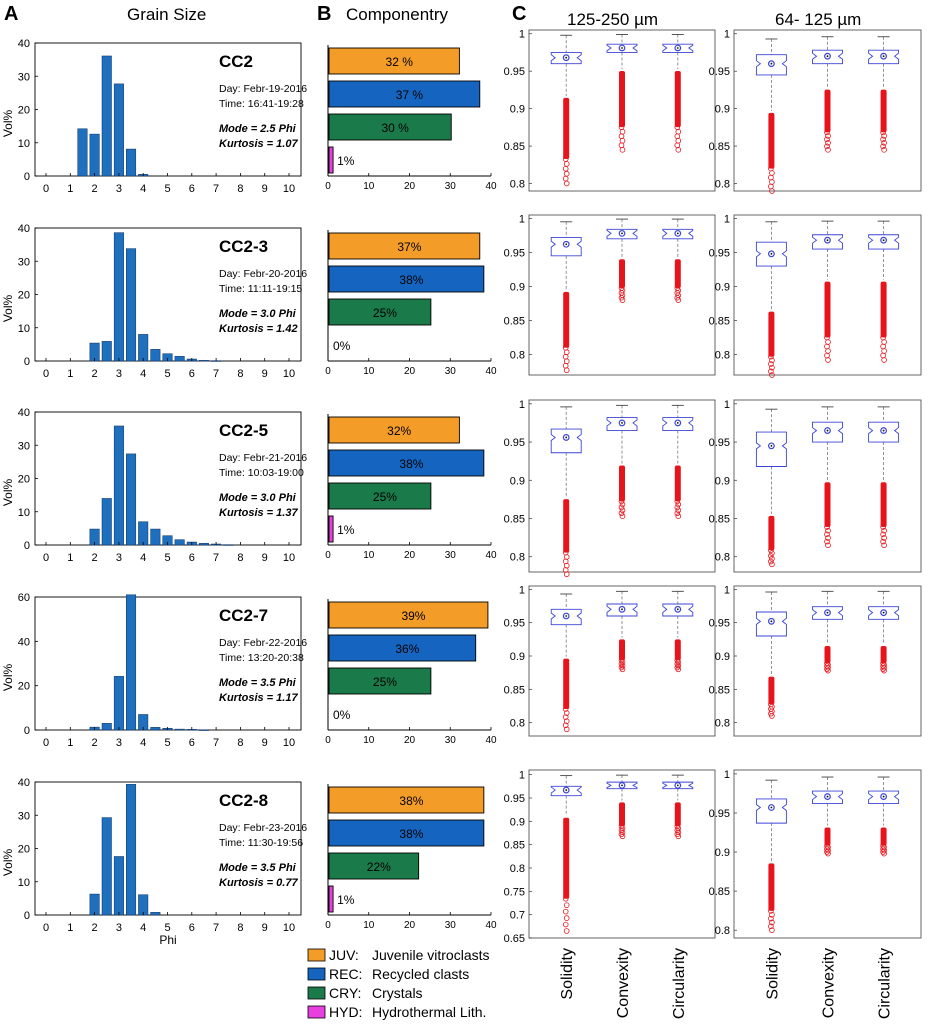 The width and height of the screenshot is (941, 1032). What do you see at coordinates (491, 186) in the screenshot?
I see `comp-xtick-label: 40` at bounding box center [491, 186].